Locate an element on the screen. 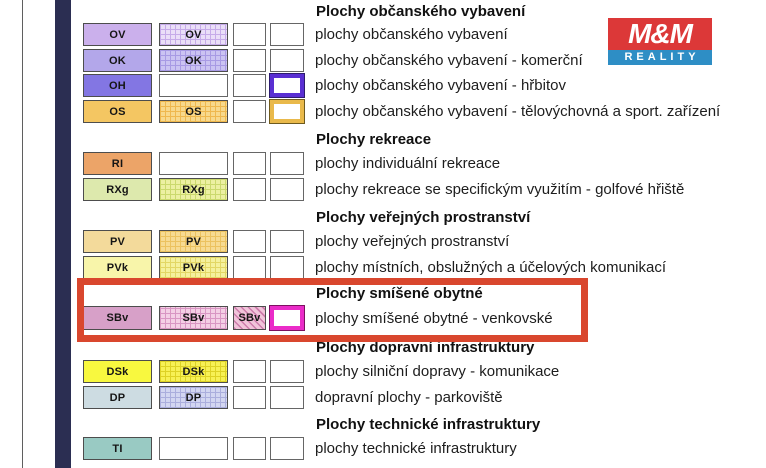  legend-row-DP: DP DP dopravní plochy - parkoviště is located at coordinates (383, 397).